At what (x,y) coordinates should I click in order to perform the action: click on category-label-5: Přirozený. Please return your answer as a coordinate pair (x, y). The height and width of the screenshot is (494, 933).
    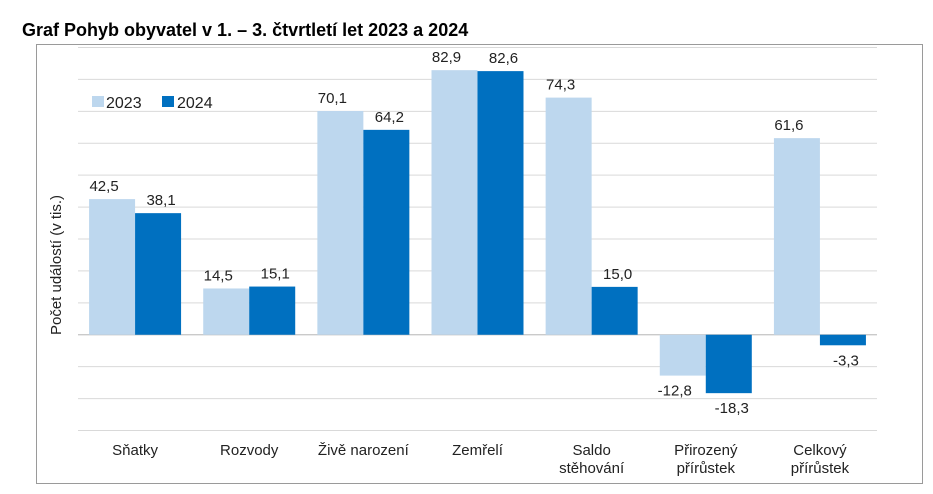
    Looking at the image, I should click on (706, 450).